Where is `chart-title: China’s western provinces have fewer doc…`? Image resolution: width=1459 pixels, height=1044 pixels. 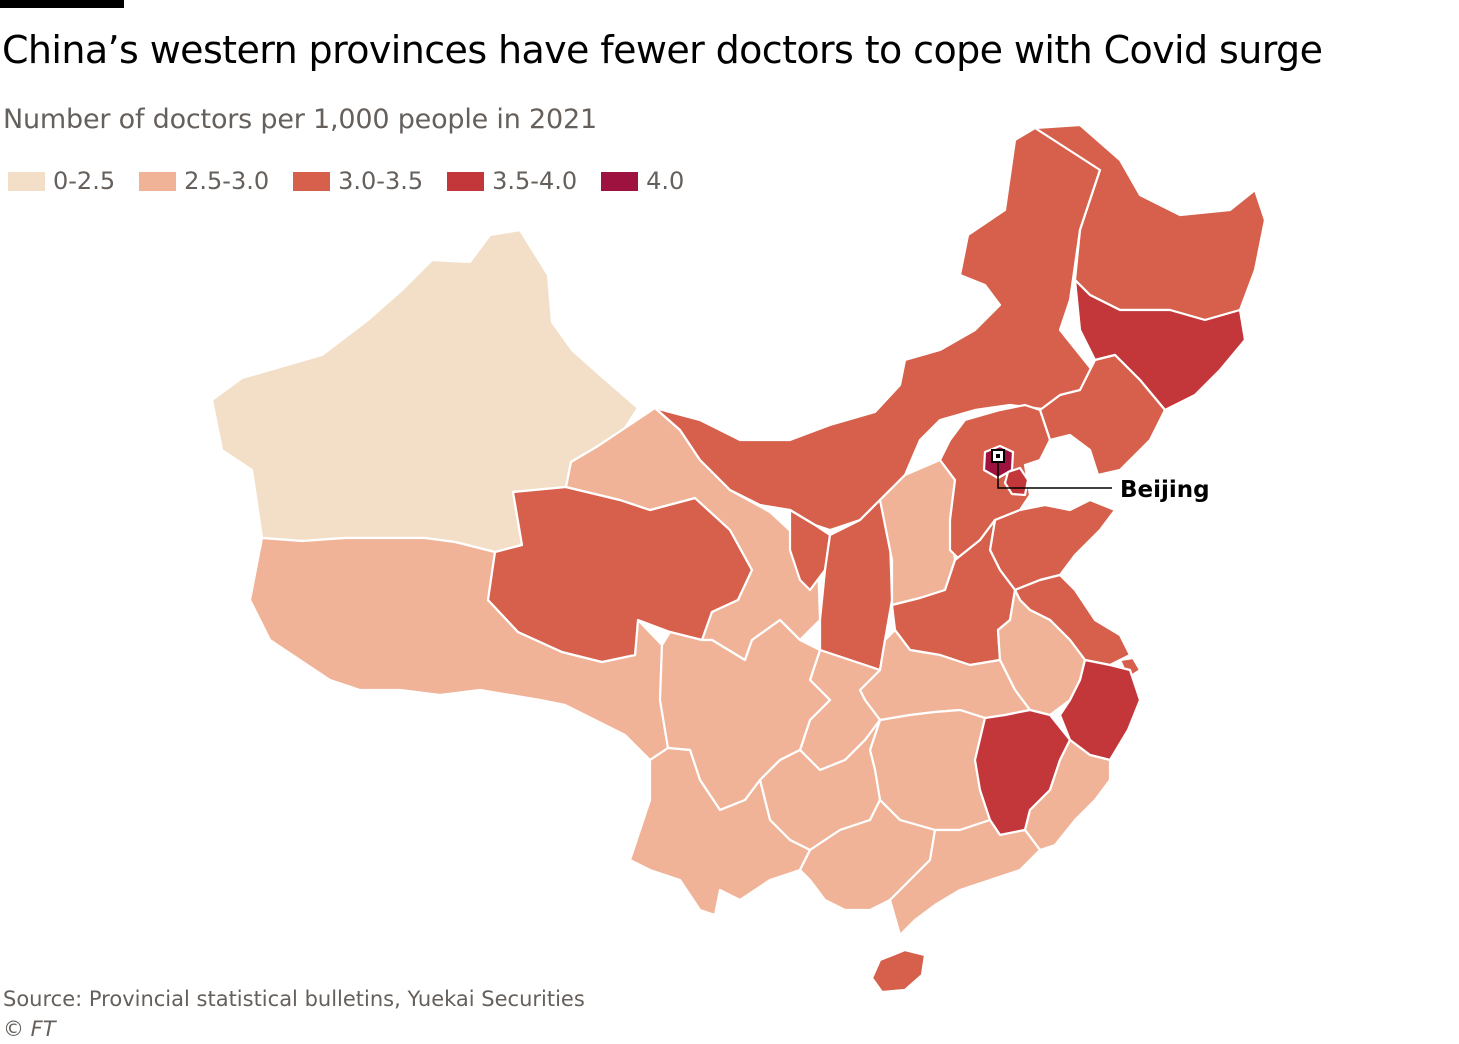
chart-title: China’s western provinces have fewer doc… is located at coordinates (662, 50).